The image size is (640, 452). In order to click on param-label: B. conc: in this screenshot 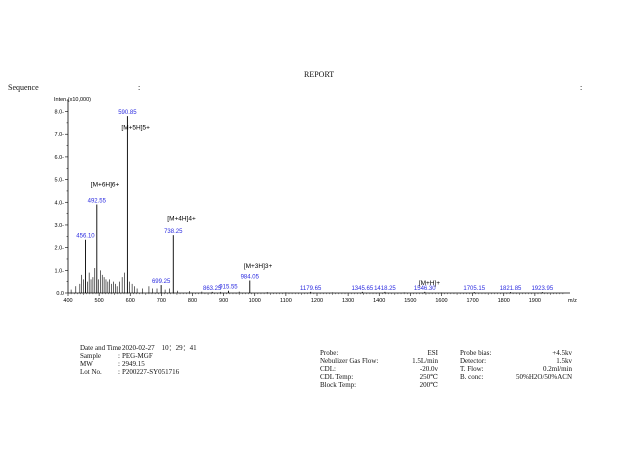, I will do `click(472, 377)`.